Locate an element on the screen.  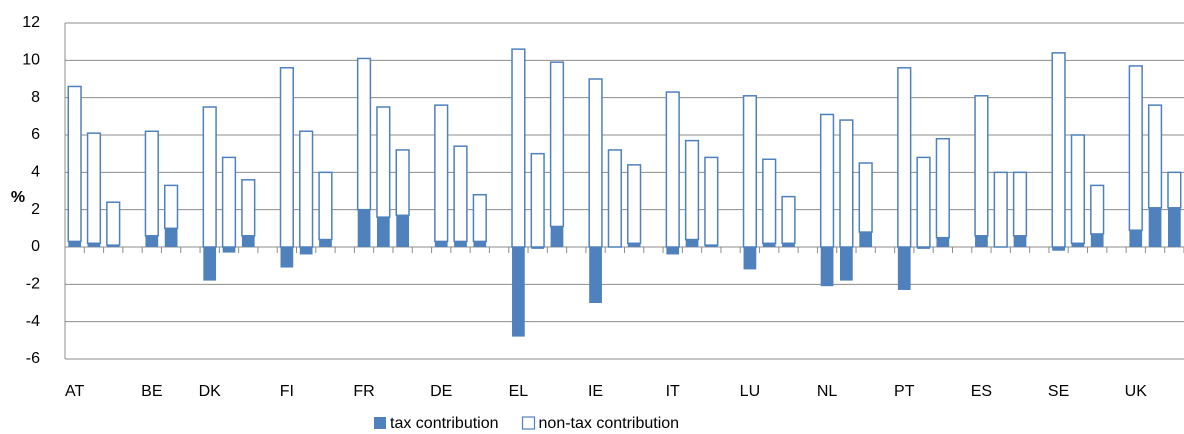
y-tick-label: -2 is located at coordinates (33, 284).